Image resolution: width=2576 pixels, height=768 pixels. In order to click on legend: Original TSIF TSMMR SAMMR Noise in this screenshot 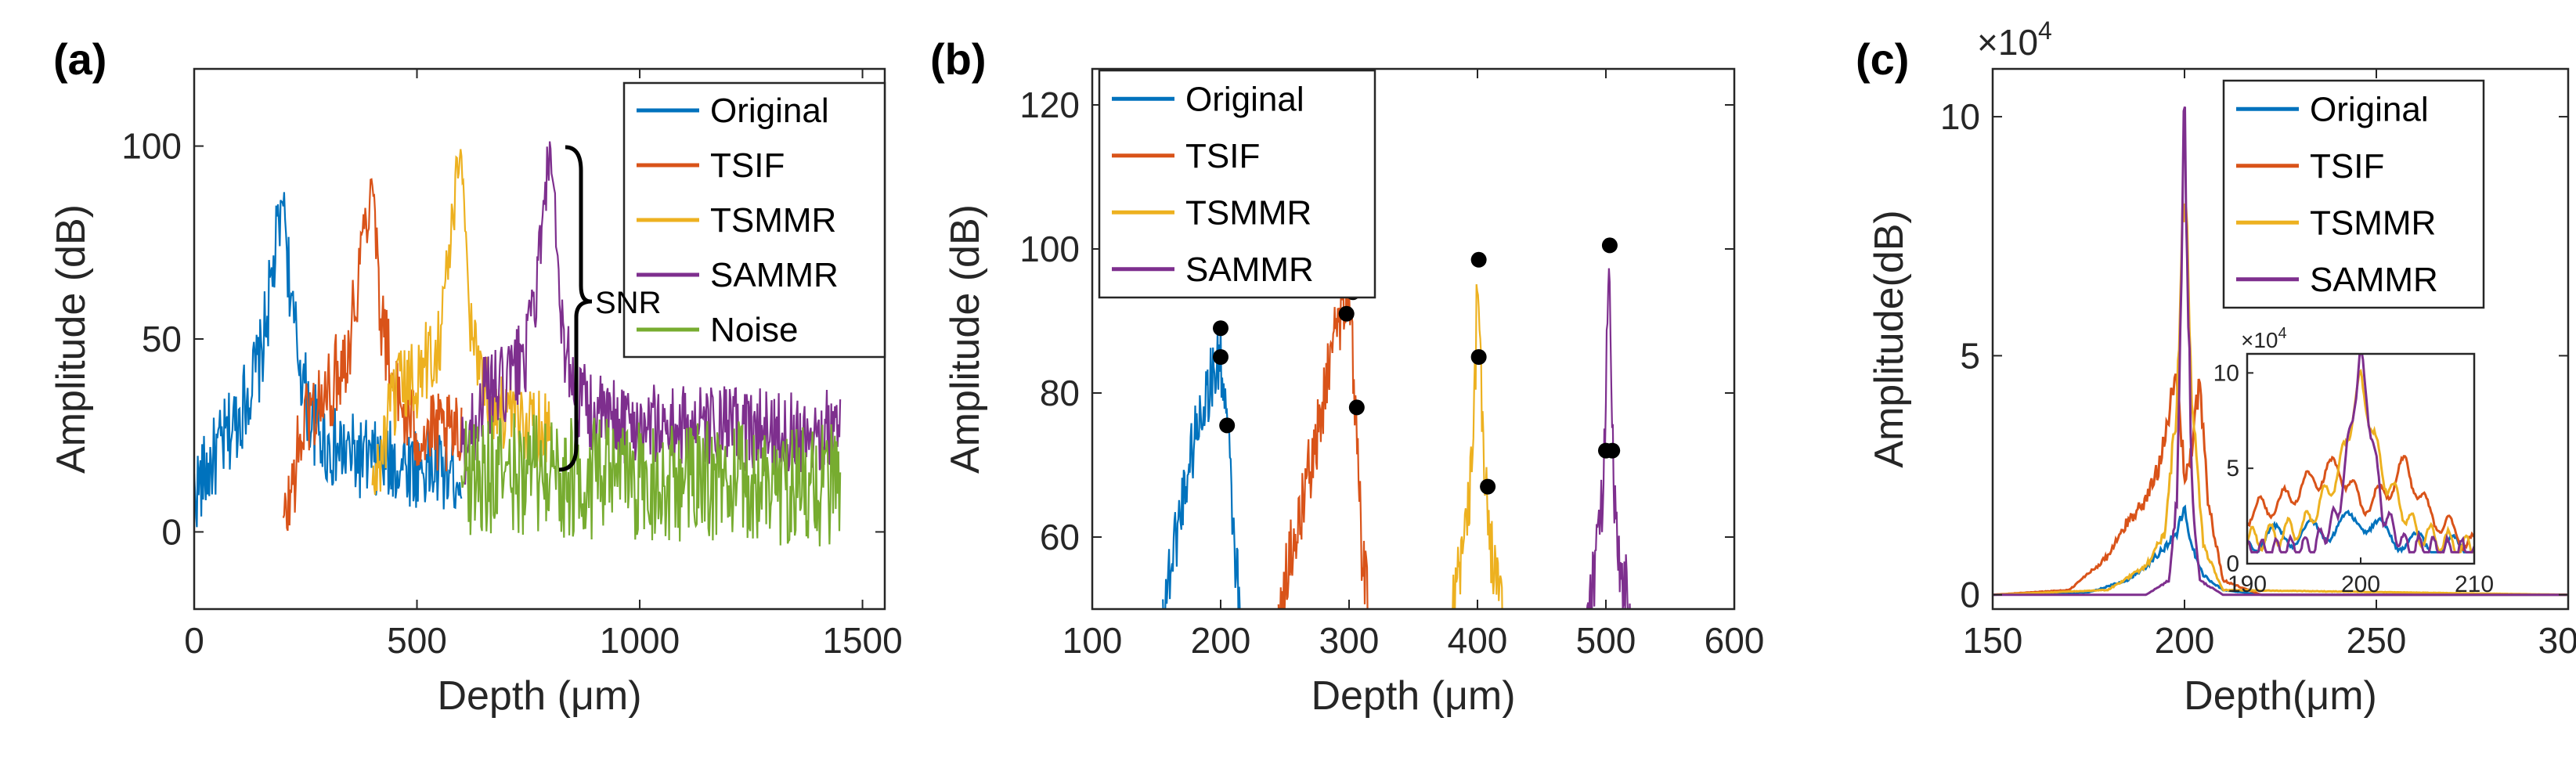, I will do `click(754, 220)`.